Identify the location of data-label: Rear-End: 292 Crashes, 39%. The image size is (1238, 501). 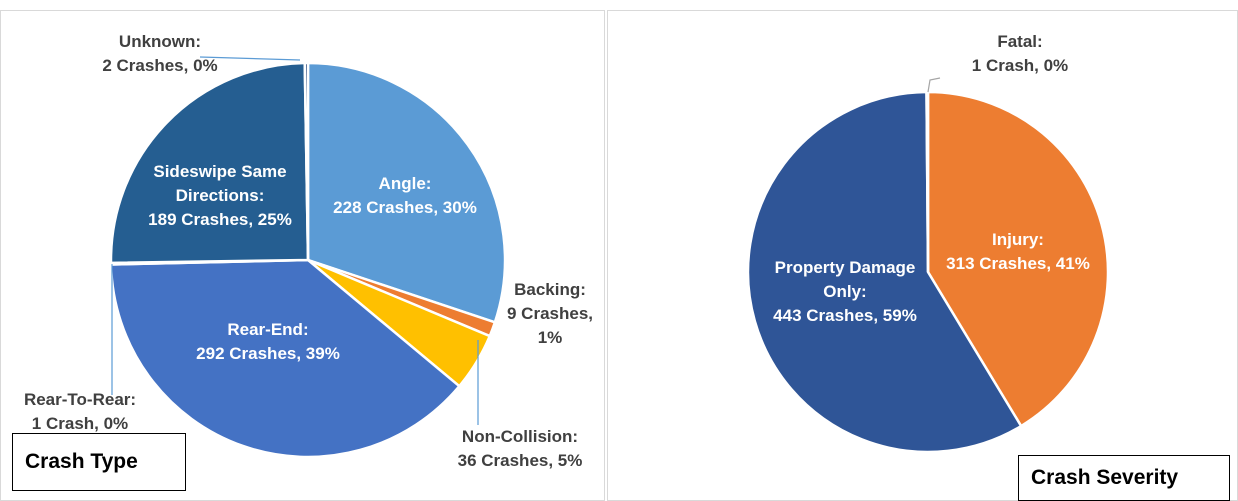
(268, 342).